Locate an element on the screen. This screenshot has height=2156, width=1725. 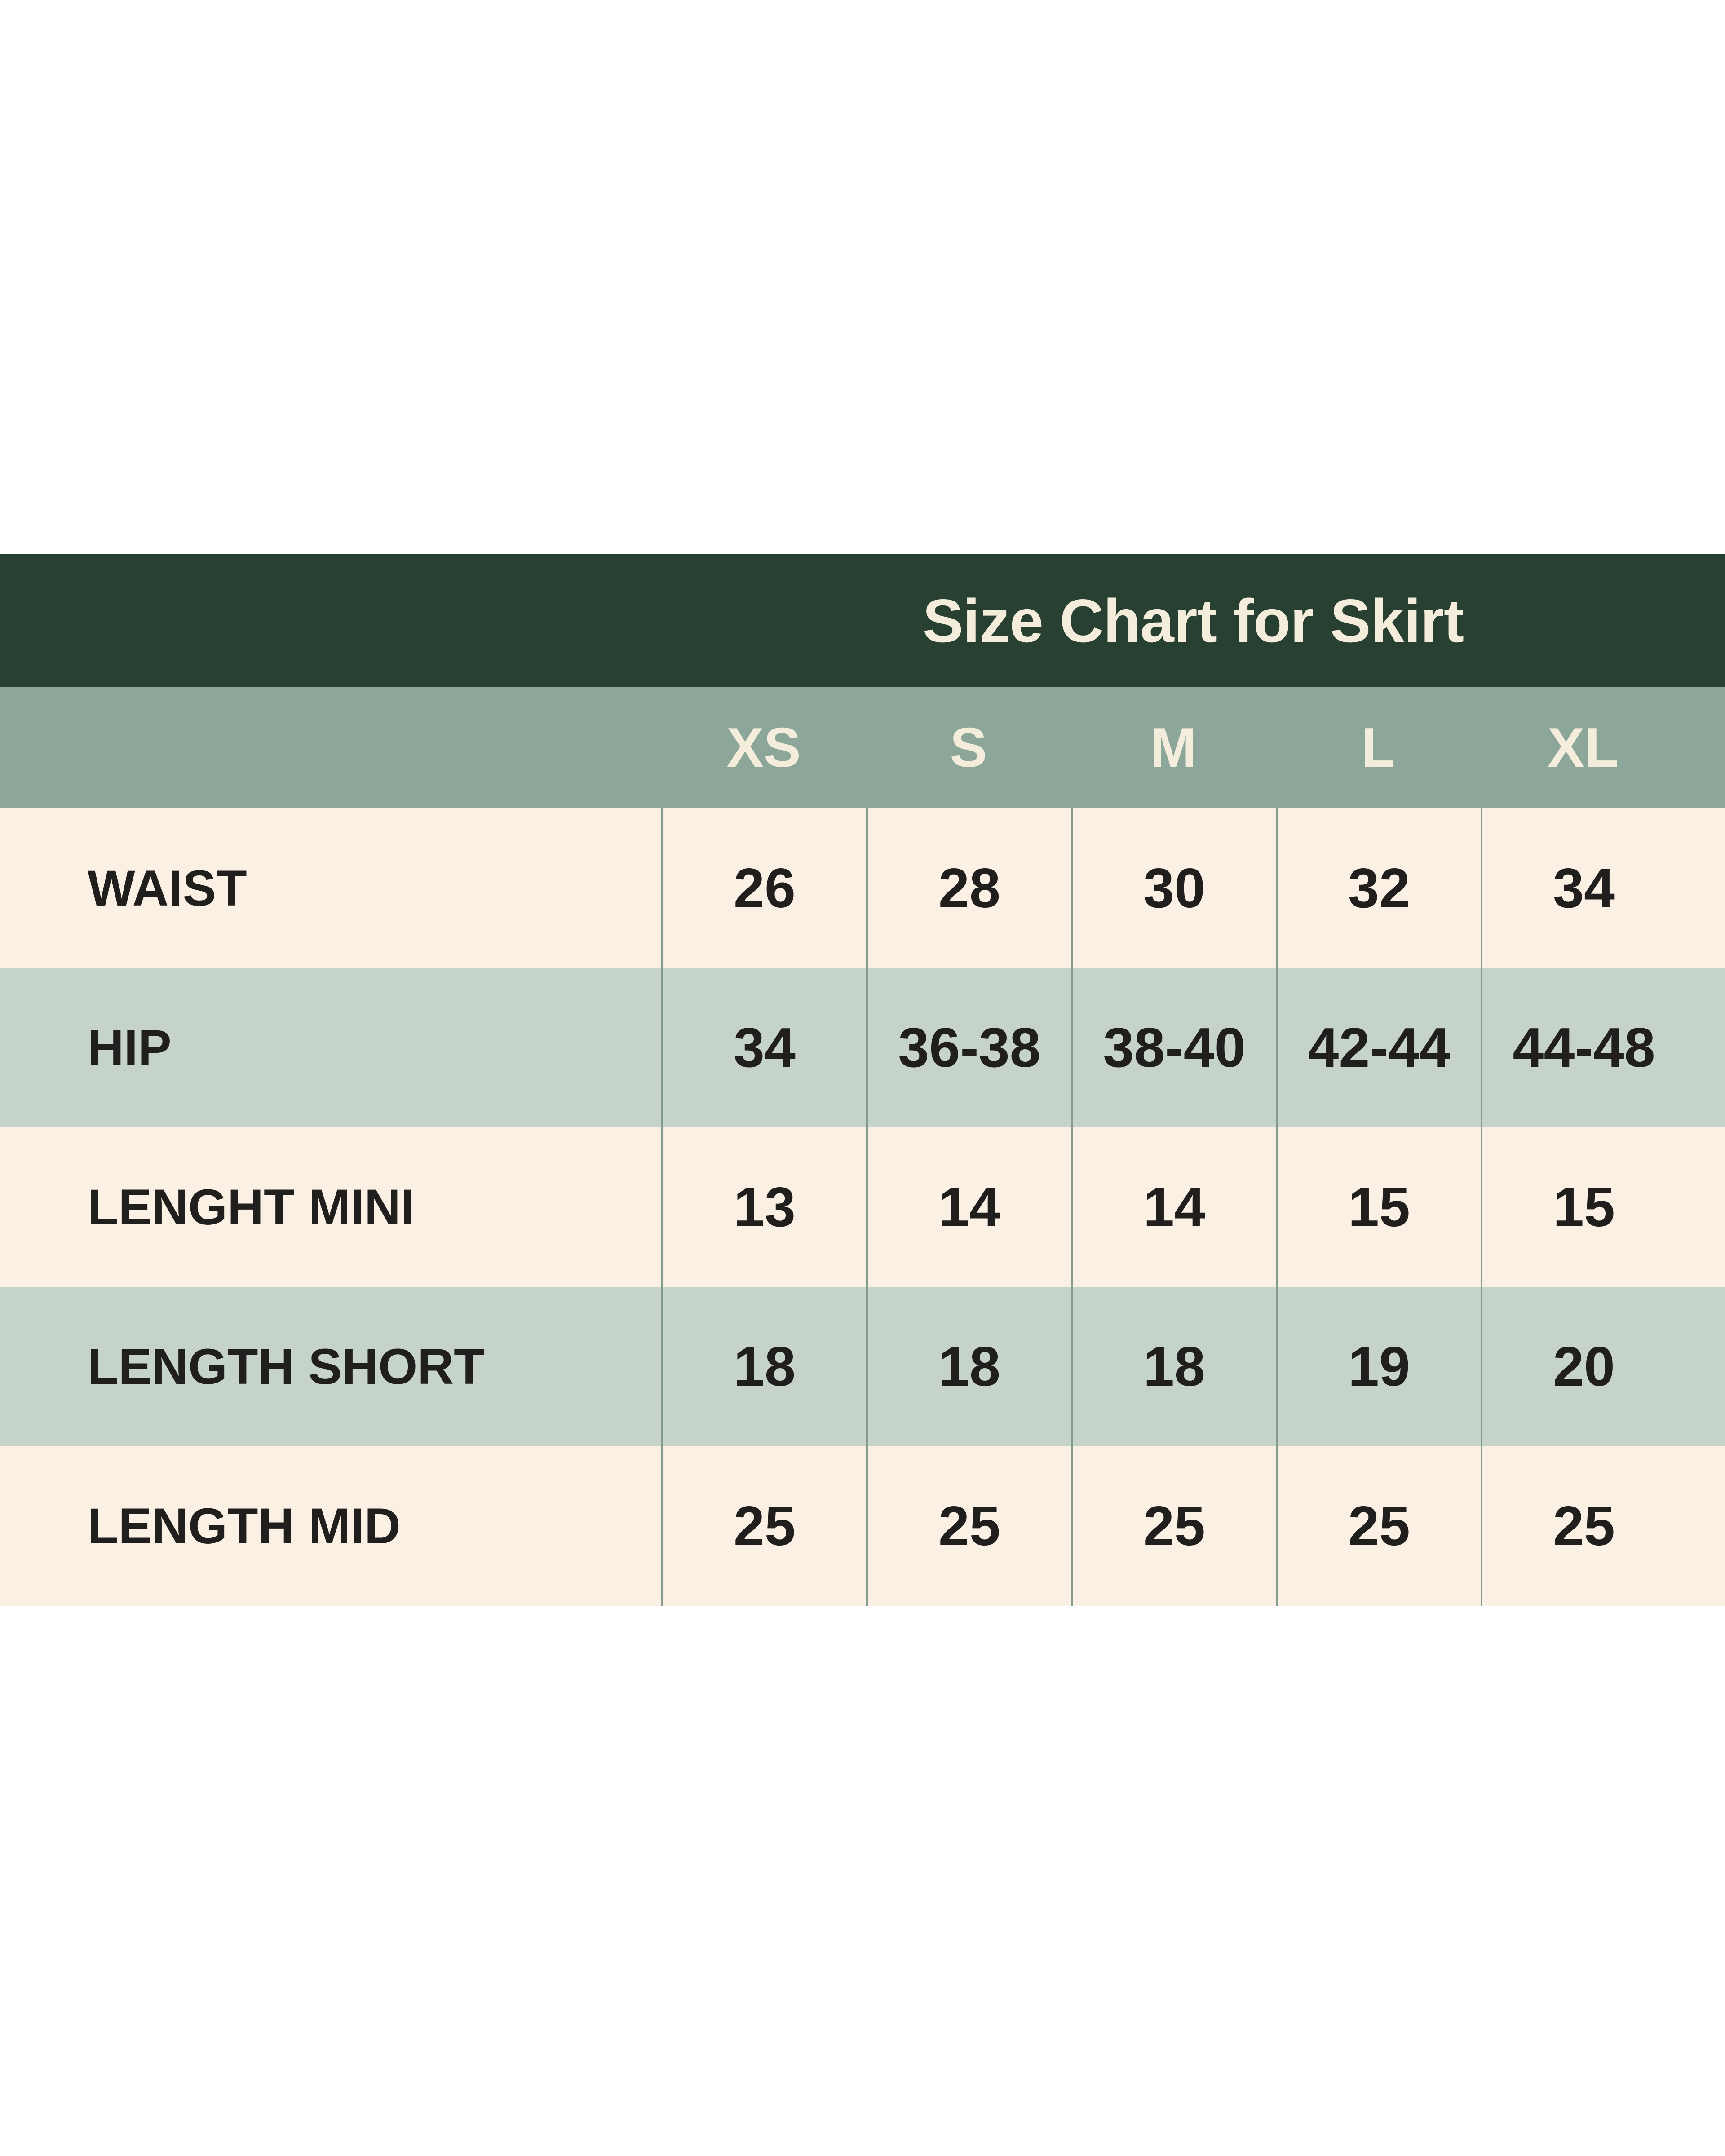
cell-hip-l: 42-44 is located at coordinates (1378, 1047).